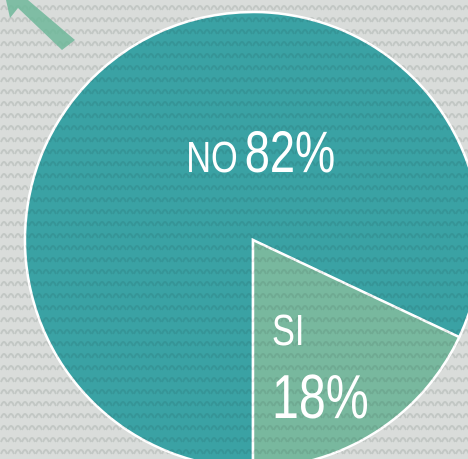  Describe the element at coordinates (288, 330) in the screenshot. I see `slice-name: SI` at that location.